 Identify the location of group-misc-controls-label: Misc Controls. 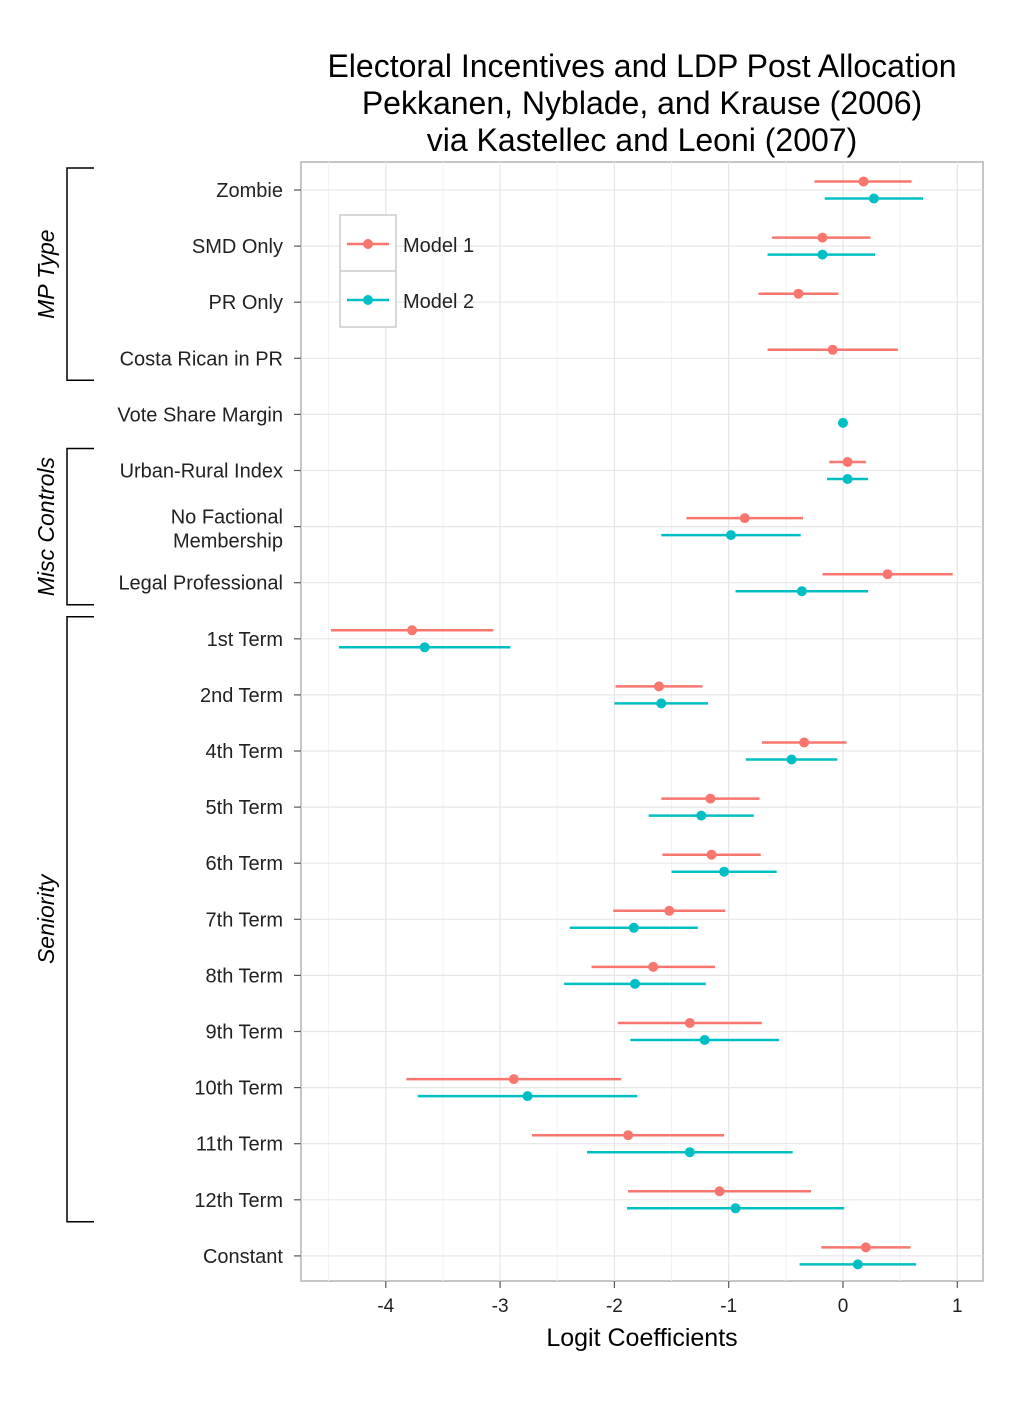
(46, 526).